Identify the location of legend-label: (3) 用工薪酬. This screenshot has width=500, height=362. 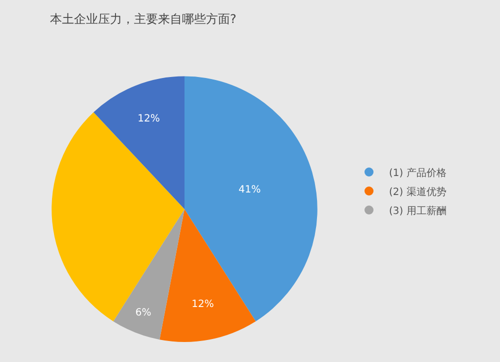
(417, 210).